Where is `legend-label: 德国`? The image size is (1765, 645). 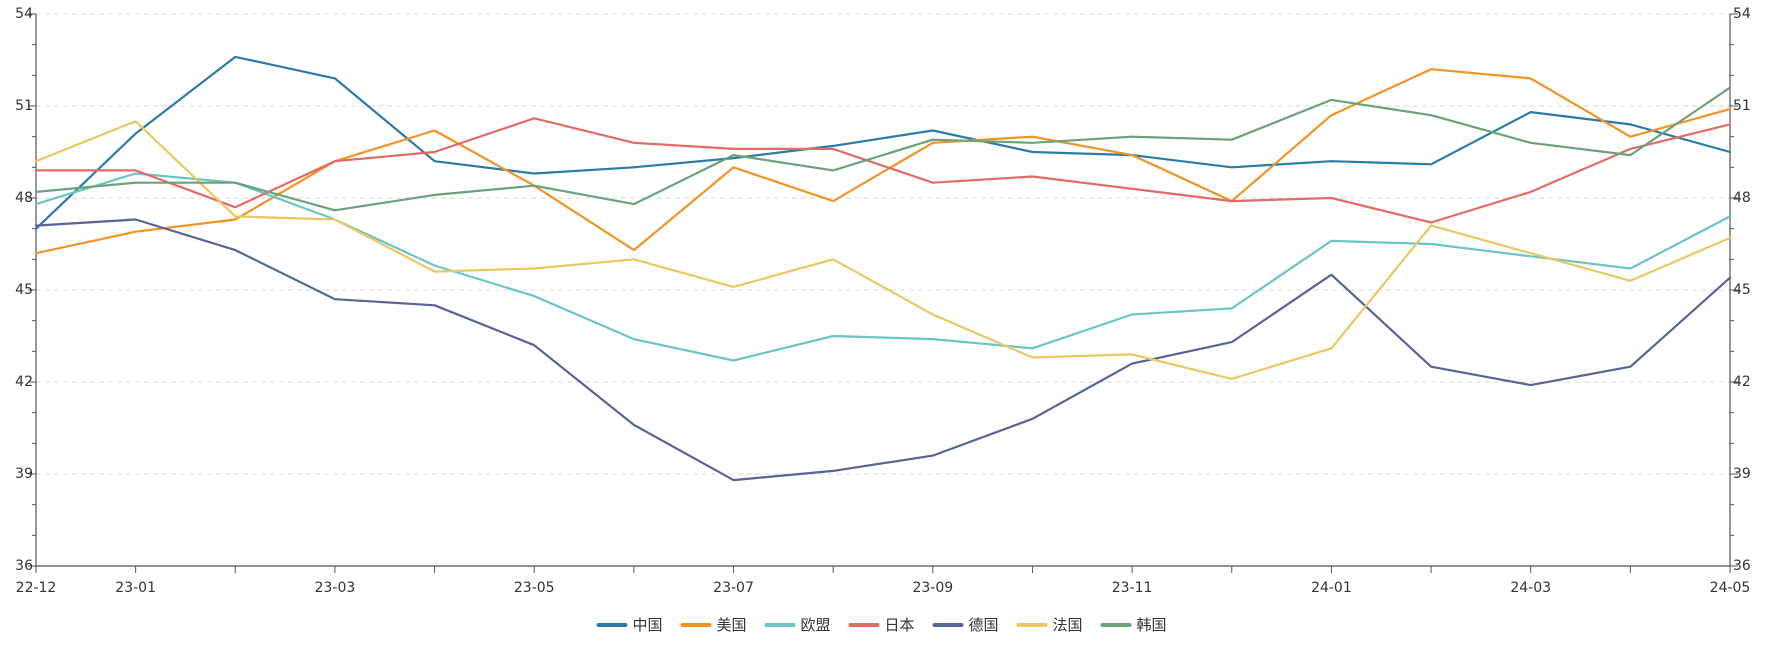 legend-label: 德国 is located at coordinates (984, 625).